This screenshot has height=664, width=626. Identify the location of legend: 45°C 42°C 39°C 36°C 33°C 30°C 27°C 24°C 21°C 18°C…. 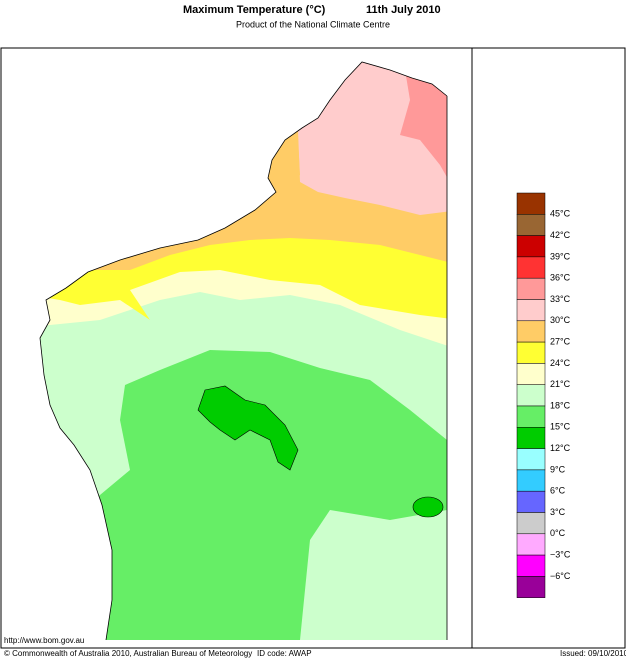
(543, 395).